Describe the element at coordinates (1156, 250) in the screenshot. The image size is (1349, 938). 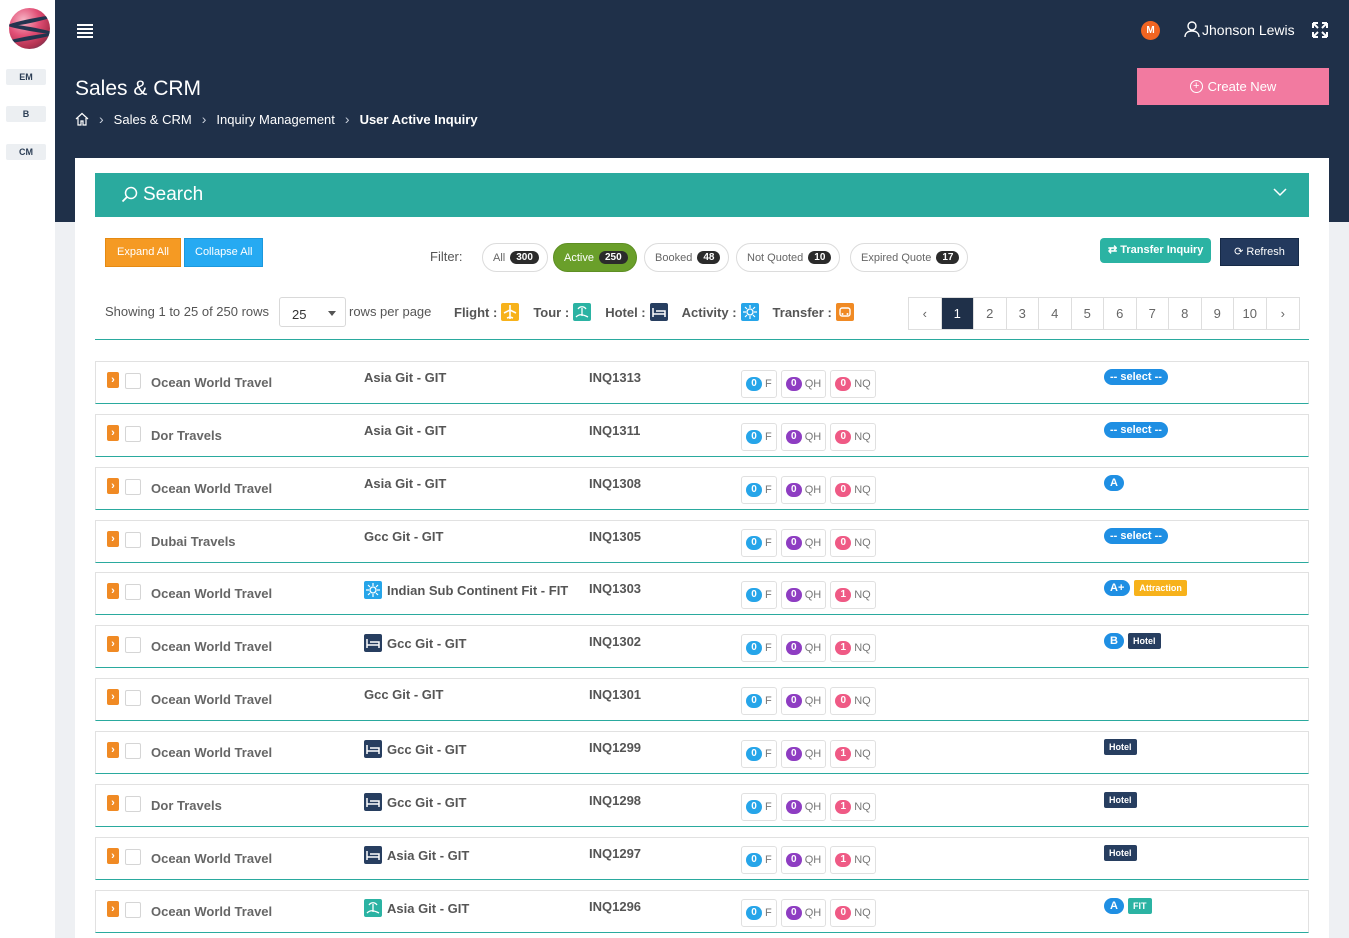
I see `transfer-inquiry-button: ⇄ Transfer Inquiry` at that location.